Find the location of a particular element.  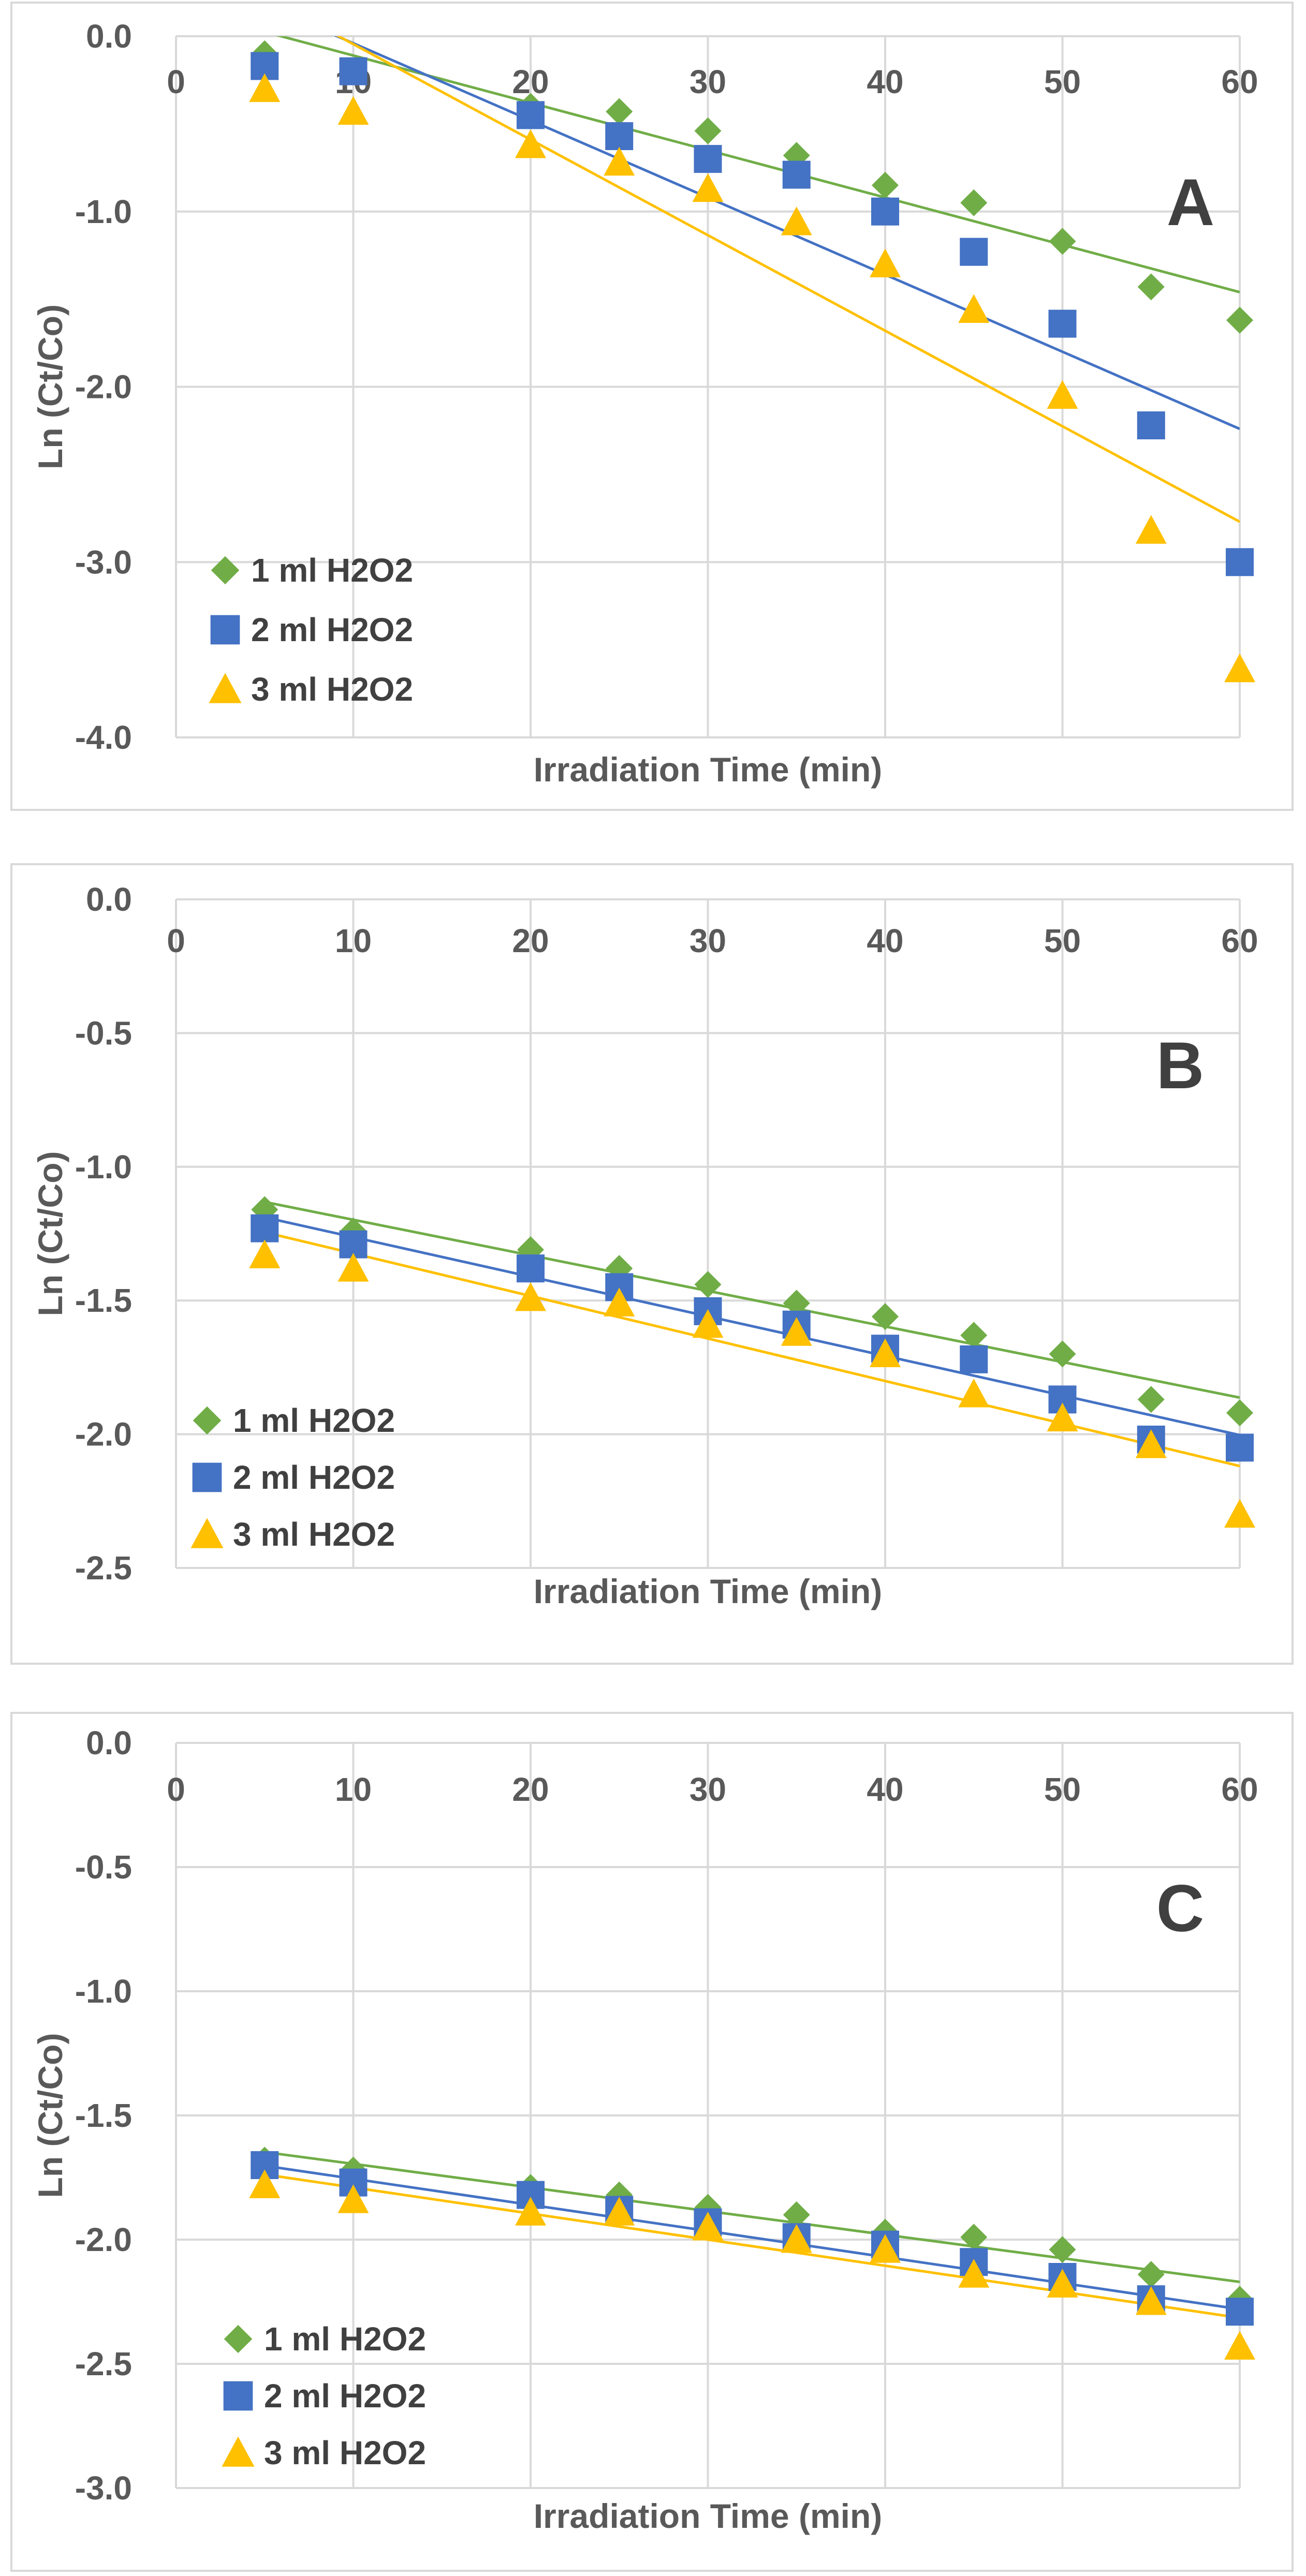

y-tick-label: -0.5 is located at coordinates (103, 1033).